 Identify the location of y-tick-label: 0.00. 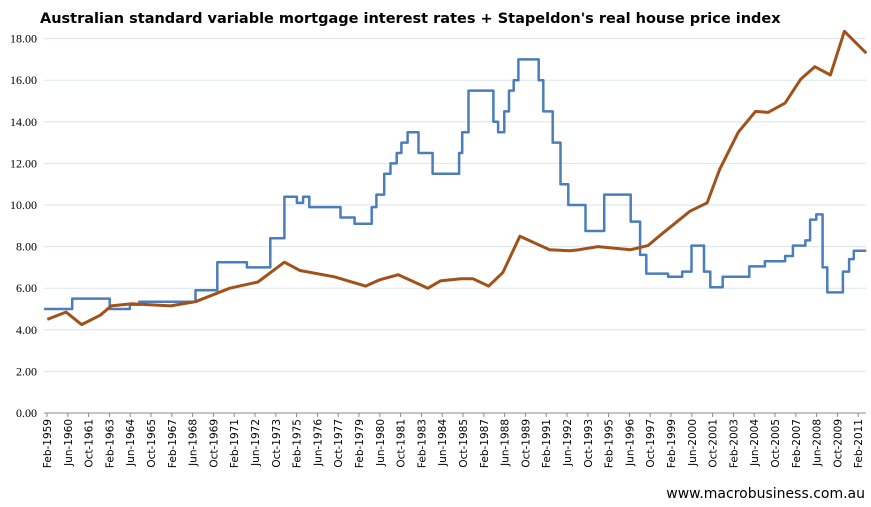
(26, 413).